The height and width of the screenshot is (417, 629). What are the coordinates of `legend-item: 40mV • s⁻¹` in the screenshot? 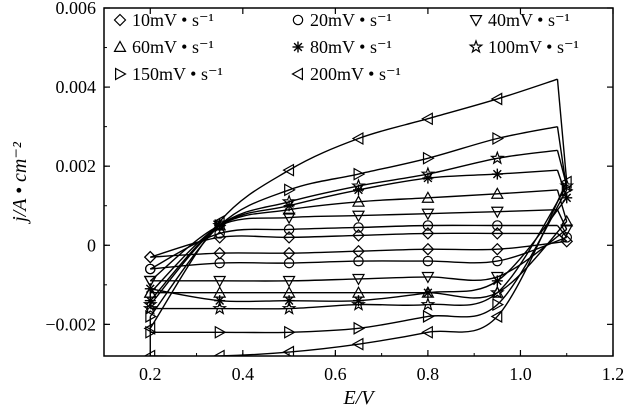 It's located at (519, 20).